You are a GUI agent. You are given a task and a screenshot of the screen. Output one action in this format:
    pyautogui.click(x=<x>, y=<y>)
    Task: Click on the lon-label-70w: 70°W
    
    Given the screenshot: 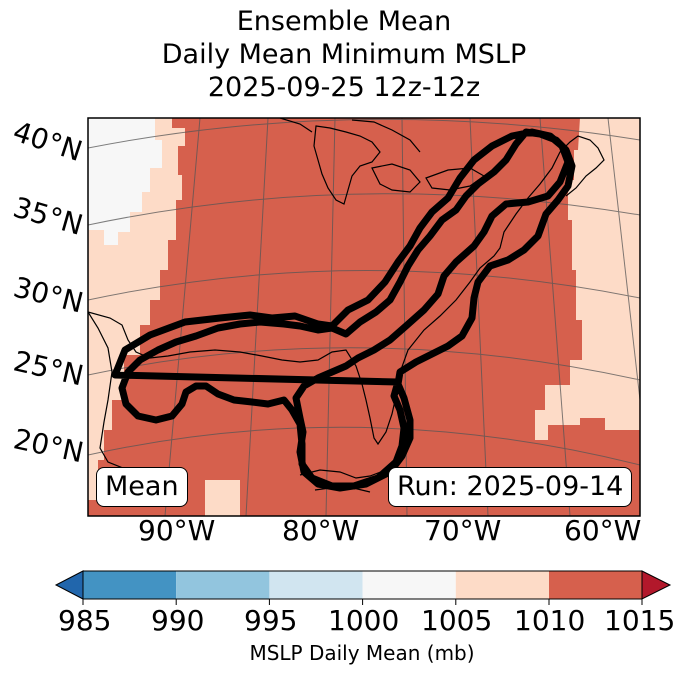 What is the action you would take?
    pyautogui.click(x=463, y=530)
    